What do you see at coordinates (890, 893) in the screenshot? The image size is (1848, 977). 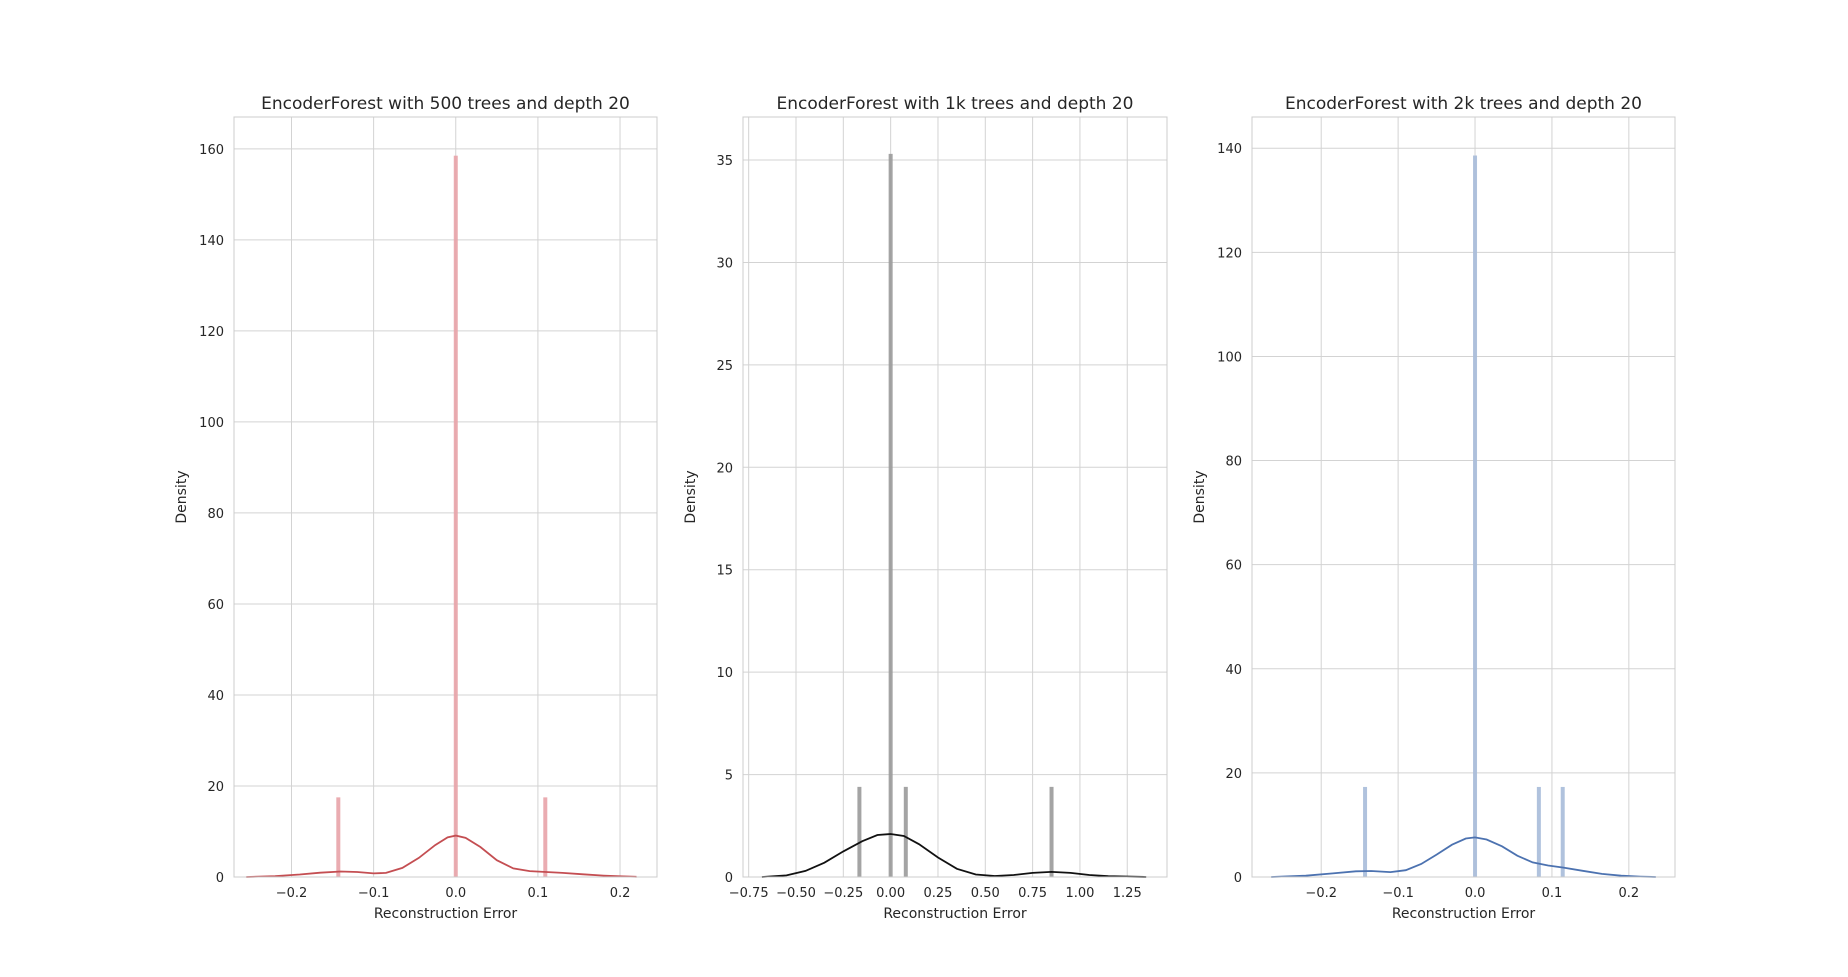 I see `x-tick-label: 0.00` at bounding box center [890, 893].